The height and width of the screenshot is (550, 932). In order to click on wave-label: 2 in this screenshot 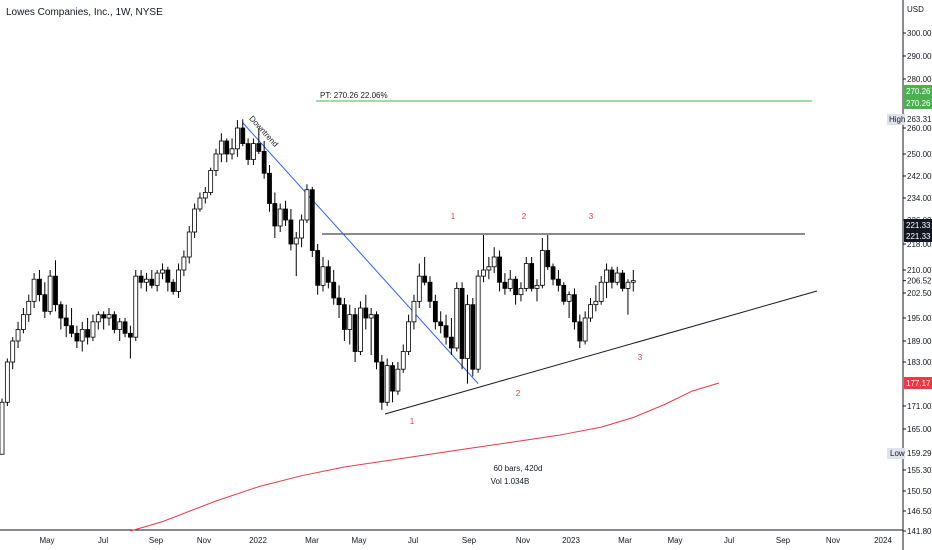, I will do `click(518, 393)`.